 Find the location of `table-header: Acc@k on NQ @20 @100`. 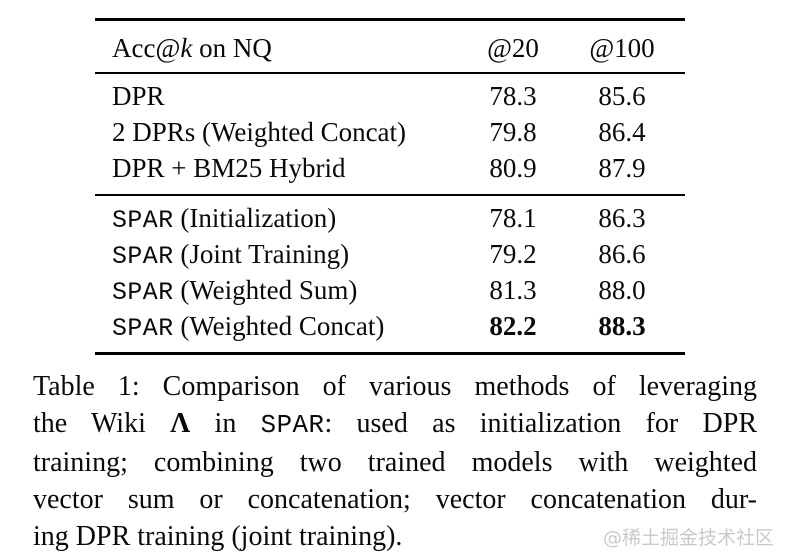

table-header: Acc@k on NQ @20 @100 is located at coordinates (390, 46).